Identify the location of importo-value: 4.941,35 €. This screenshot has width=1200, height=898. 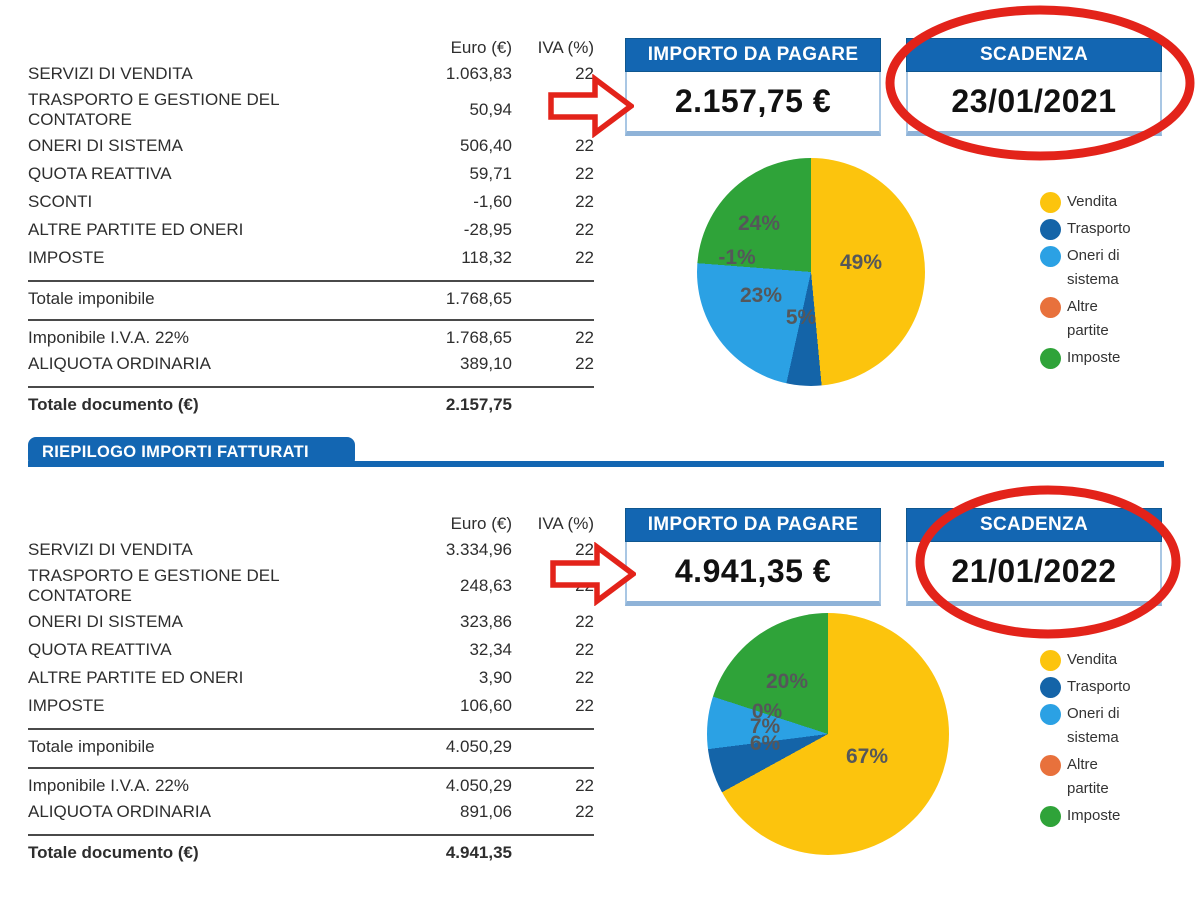
(753, 574).